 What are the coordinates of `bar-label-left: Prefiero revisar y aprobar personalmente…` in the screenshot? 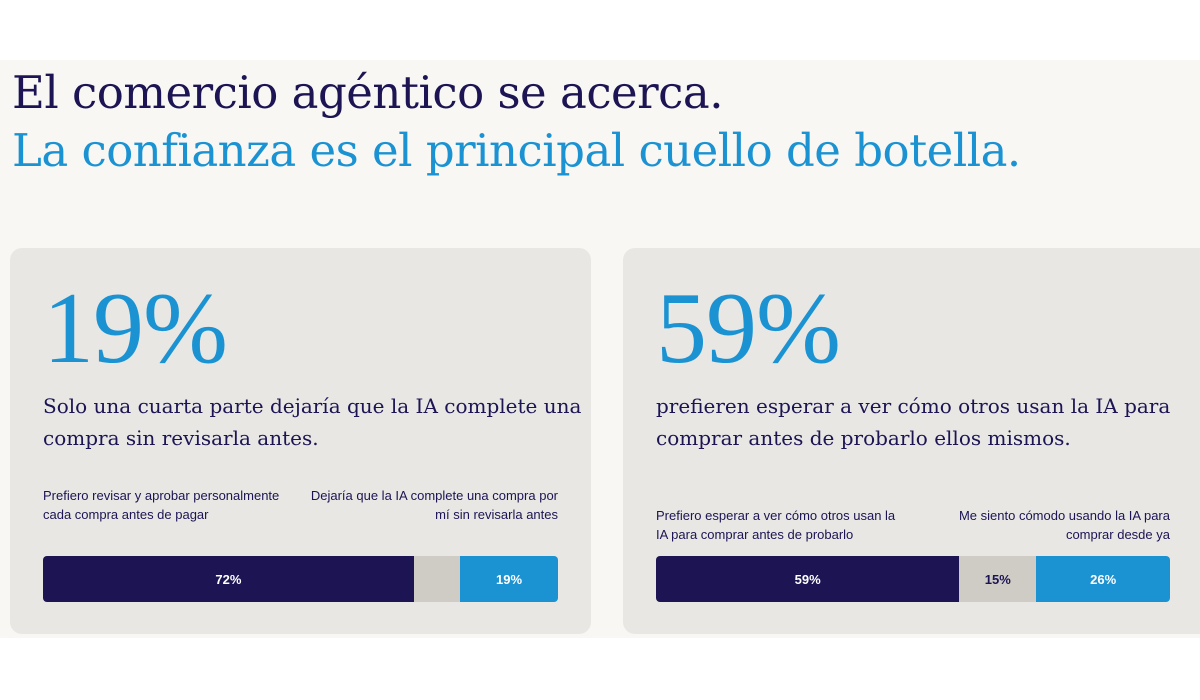 It's located at (161, 505).